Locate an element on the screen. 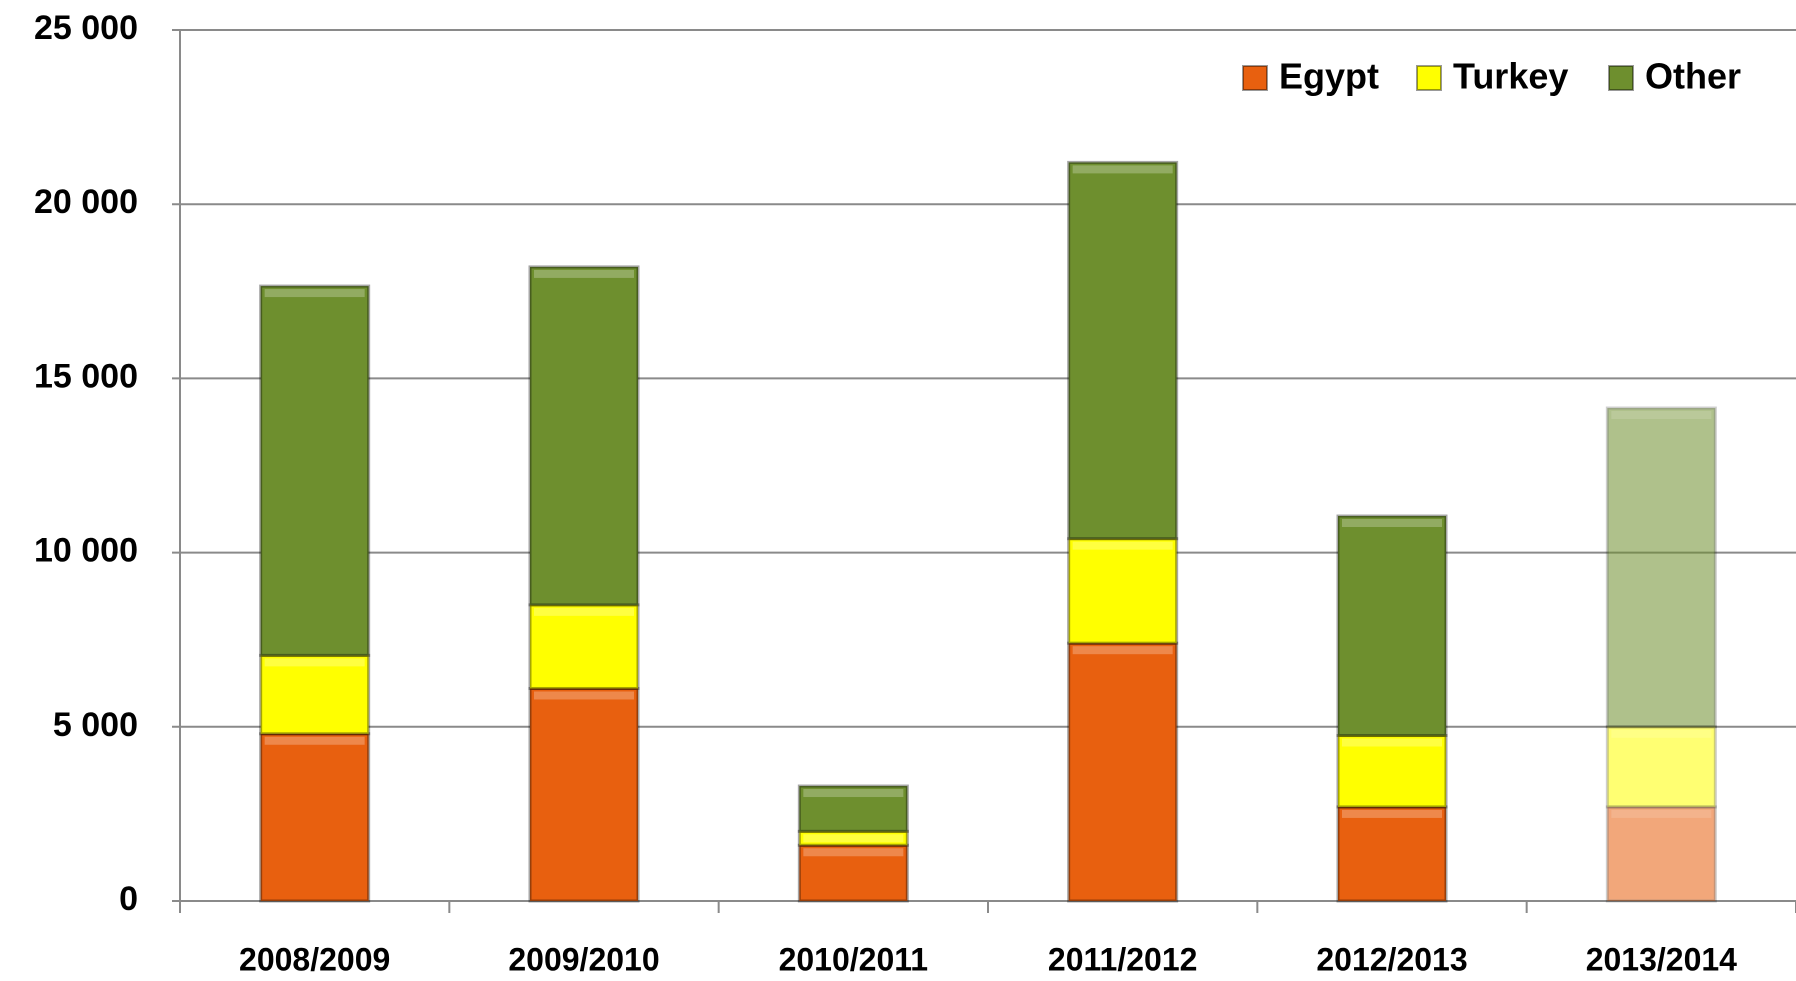 This screenshot has width=1796, height=981. legend-label: Turkey is located at coordinates (1510, 76).